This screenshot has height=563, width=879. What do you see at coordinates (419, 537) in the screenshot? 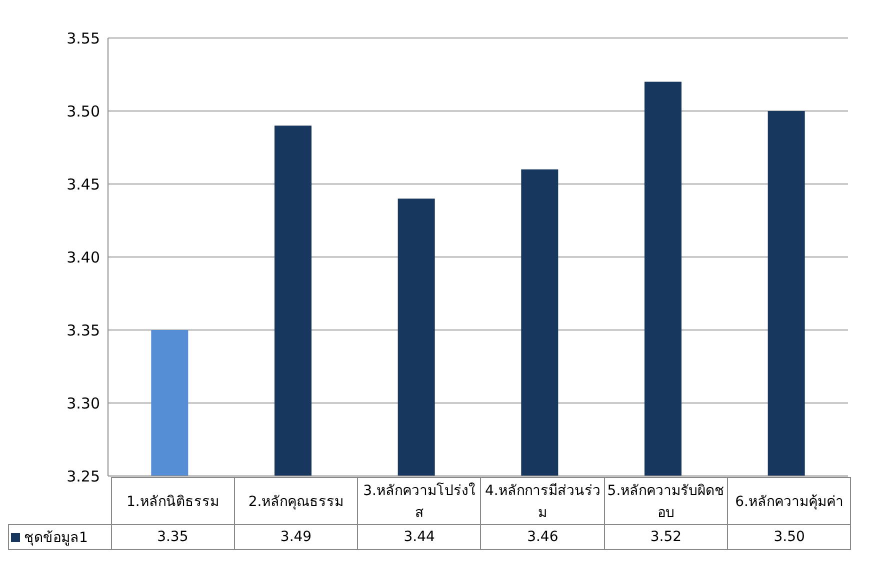
I see `data-label: 3.44` at bounding box center [419, 537].